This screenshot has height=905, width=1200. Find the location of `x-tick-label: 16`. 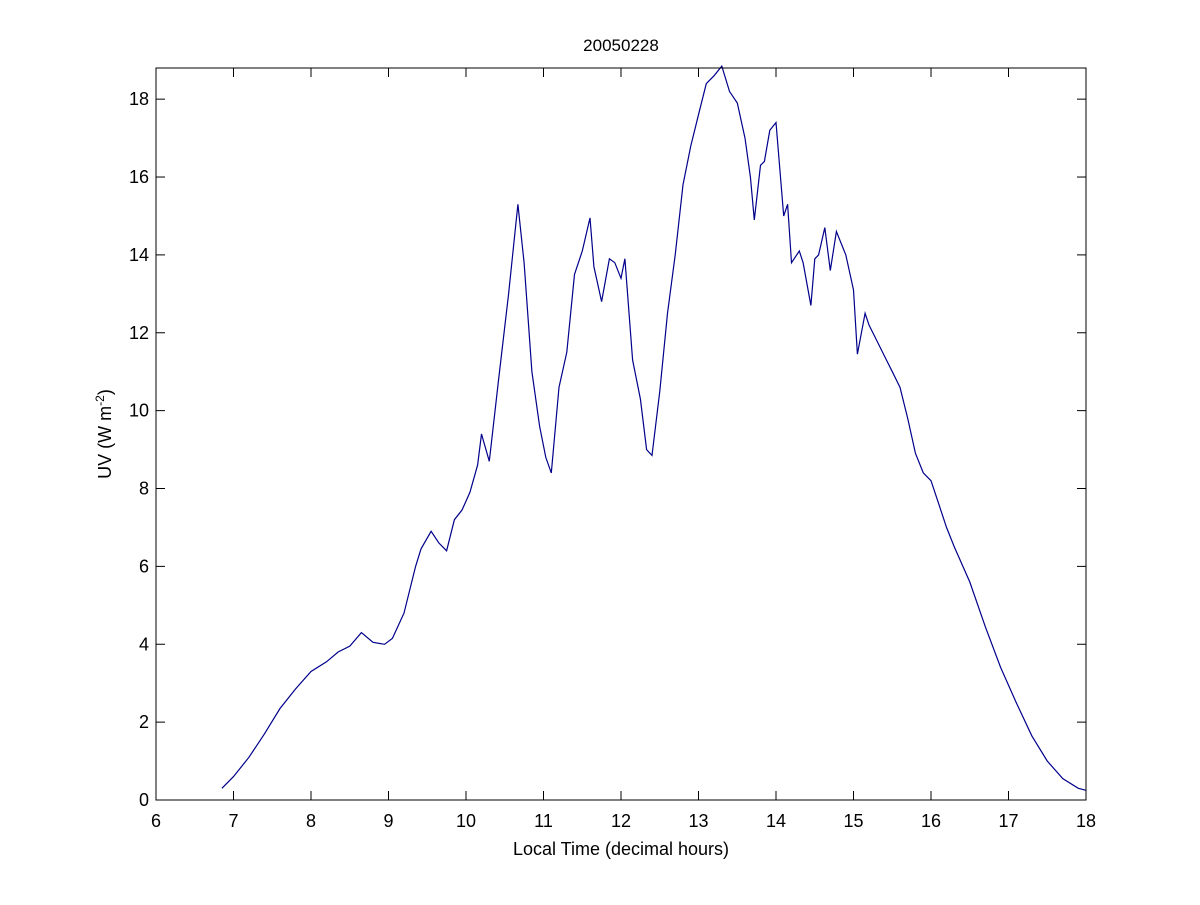

x-tick-label: 16 is located at coordinates (931, 821).